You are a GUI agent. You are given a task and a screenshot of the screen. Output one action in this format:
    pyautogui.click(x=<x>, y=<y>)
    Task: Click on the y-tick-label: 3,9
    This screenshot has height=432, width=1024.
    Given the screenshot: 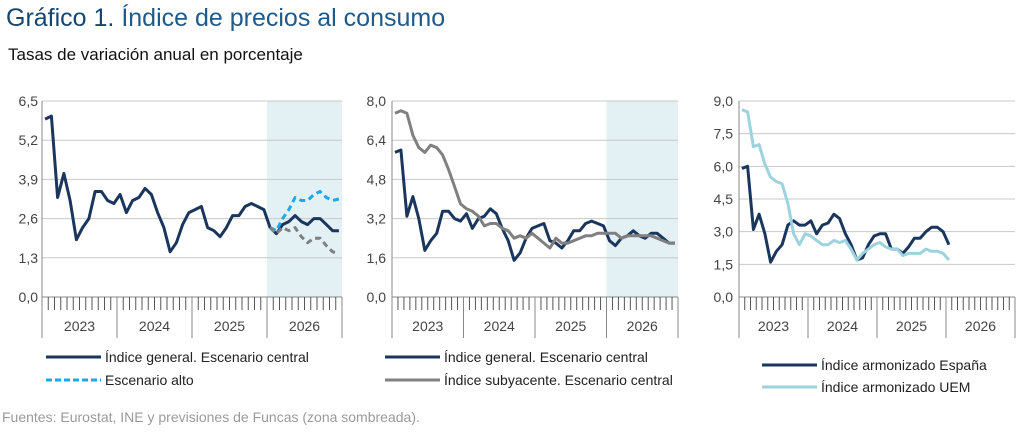 What is the action you would take?
    pyautogui.click(x=29, y=179)
    